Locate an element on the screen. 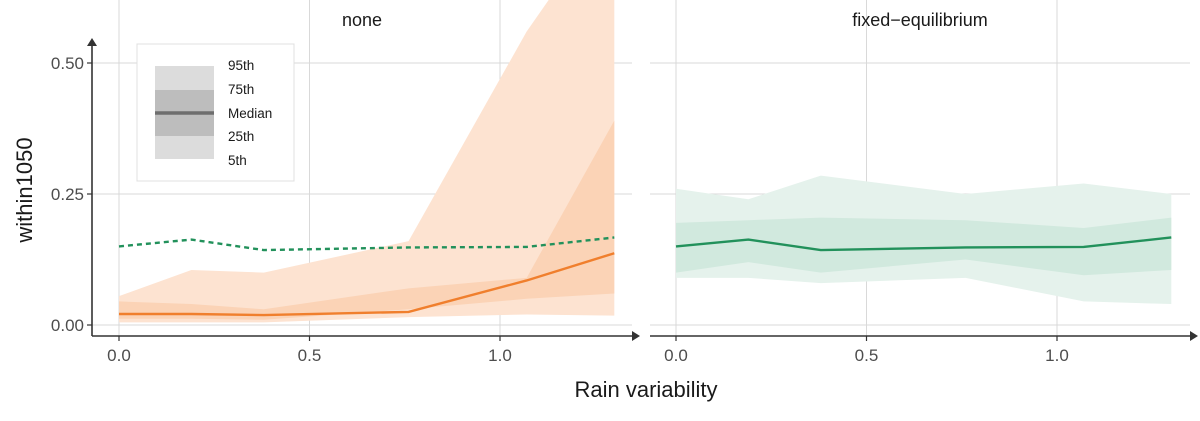 The width and height of the screenshot is (1200, 421). y-axis-arrow is located at coordinates (92, 42).